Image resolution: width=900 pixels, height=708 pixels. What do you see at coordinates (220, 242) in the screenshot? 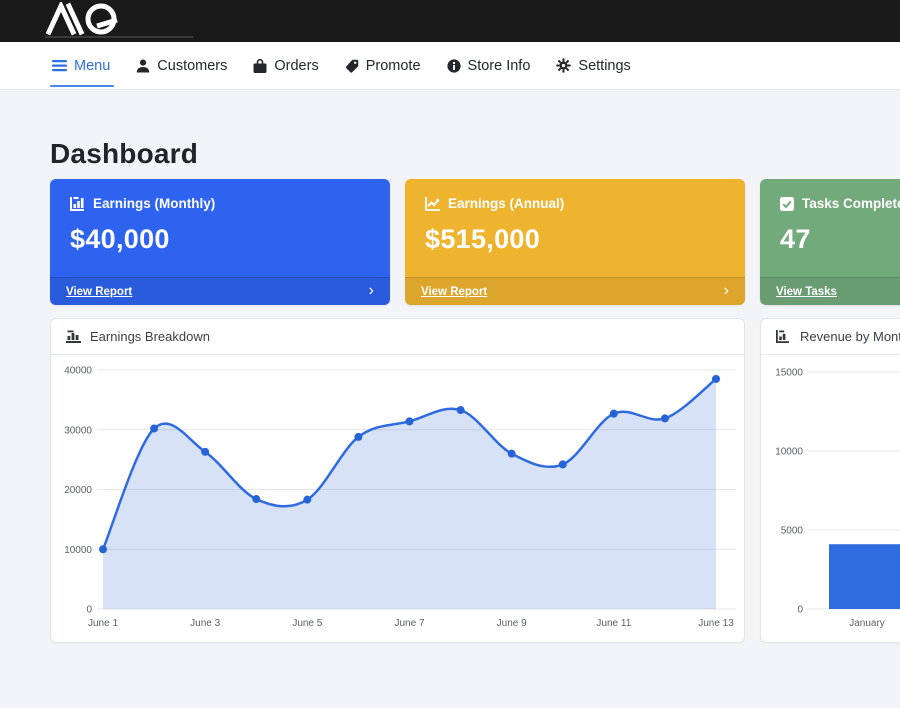
I see `stat-card-earnings-monthly: Earnings (Monthly) $40,000 View Report ›` at bounding box center [220, 242].